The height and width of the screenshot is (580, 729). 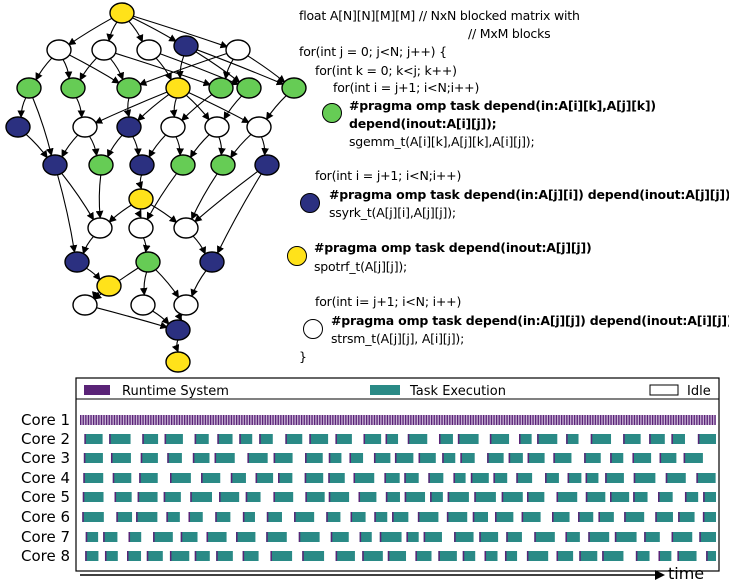 What do you see at coordinates (686, 572) in the screenshot?
I see `time-label: time` at bounding box center [686, 572].